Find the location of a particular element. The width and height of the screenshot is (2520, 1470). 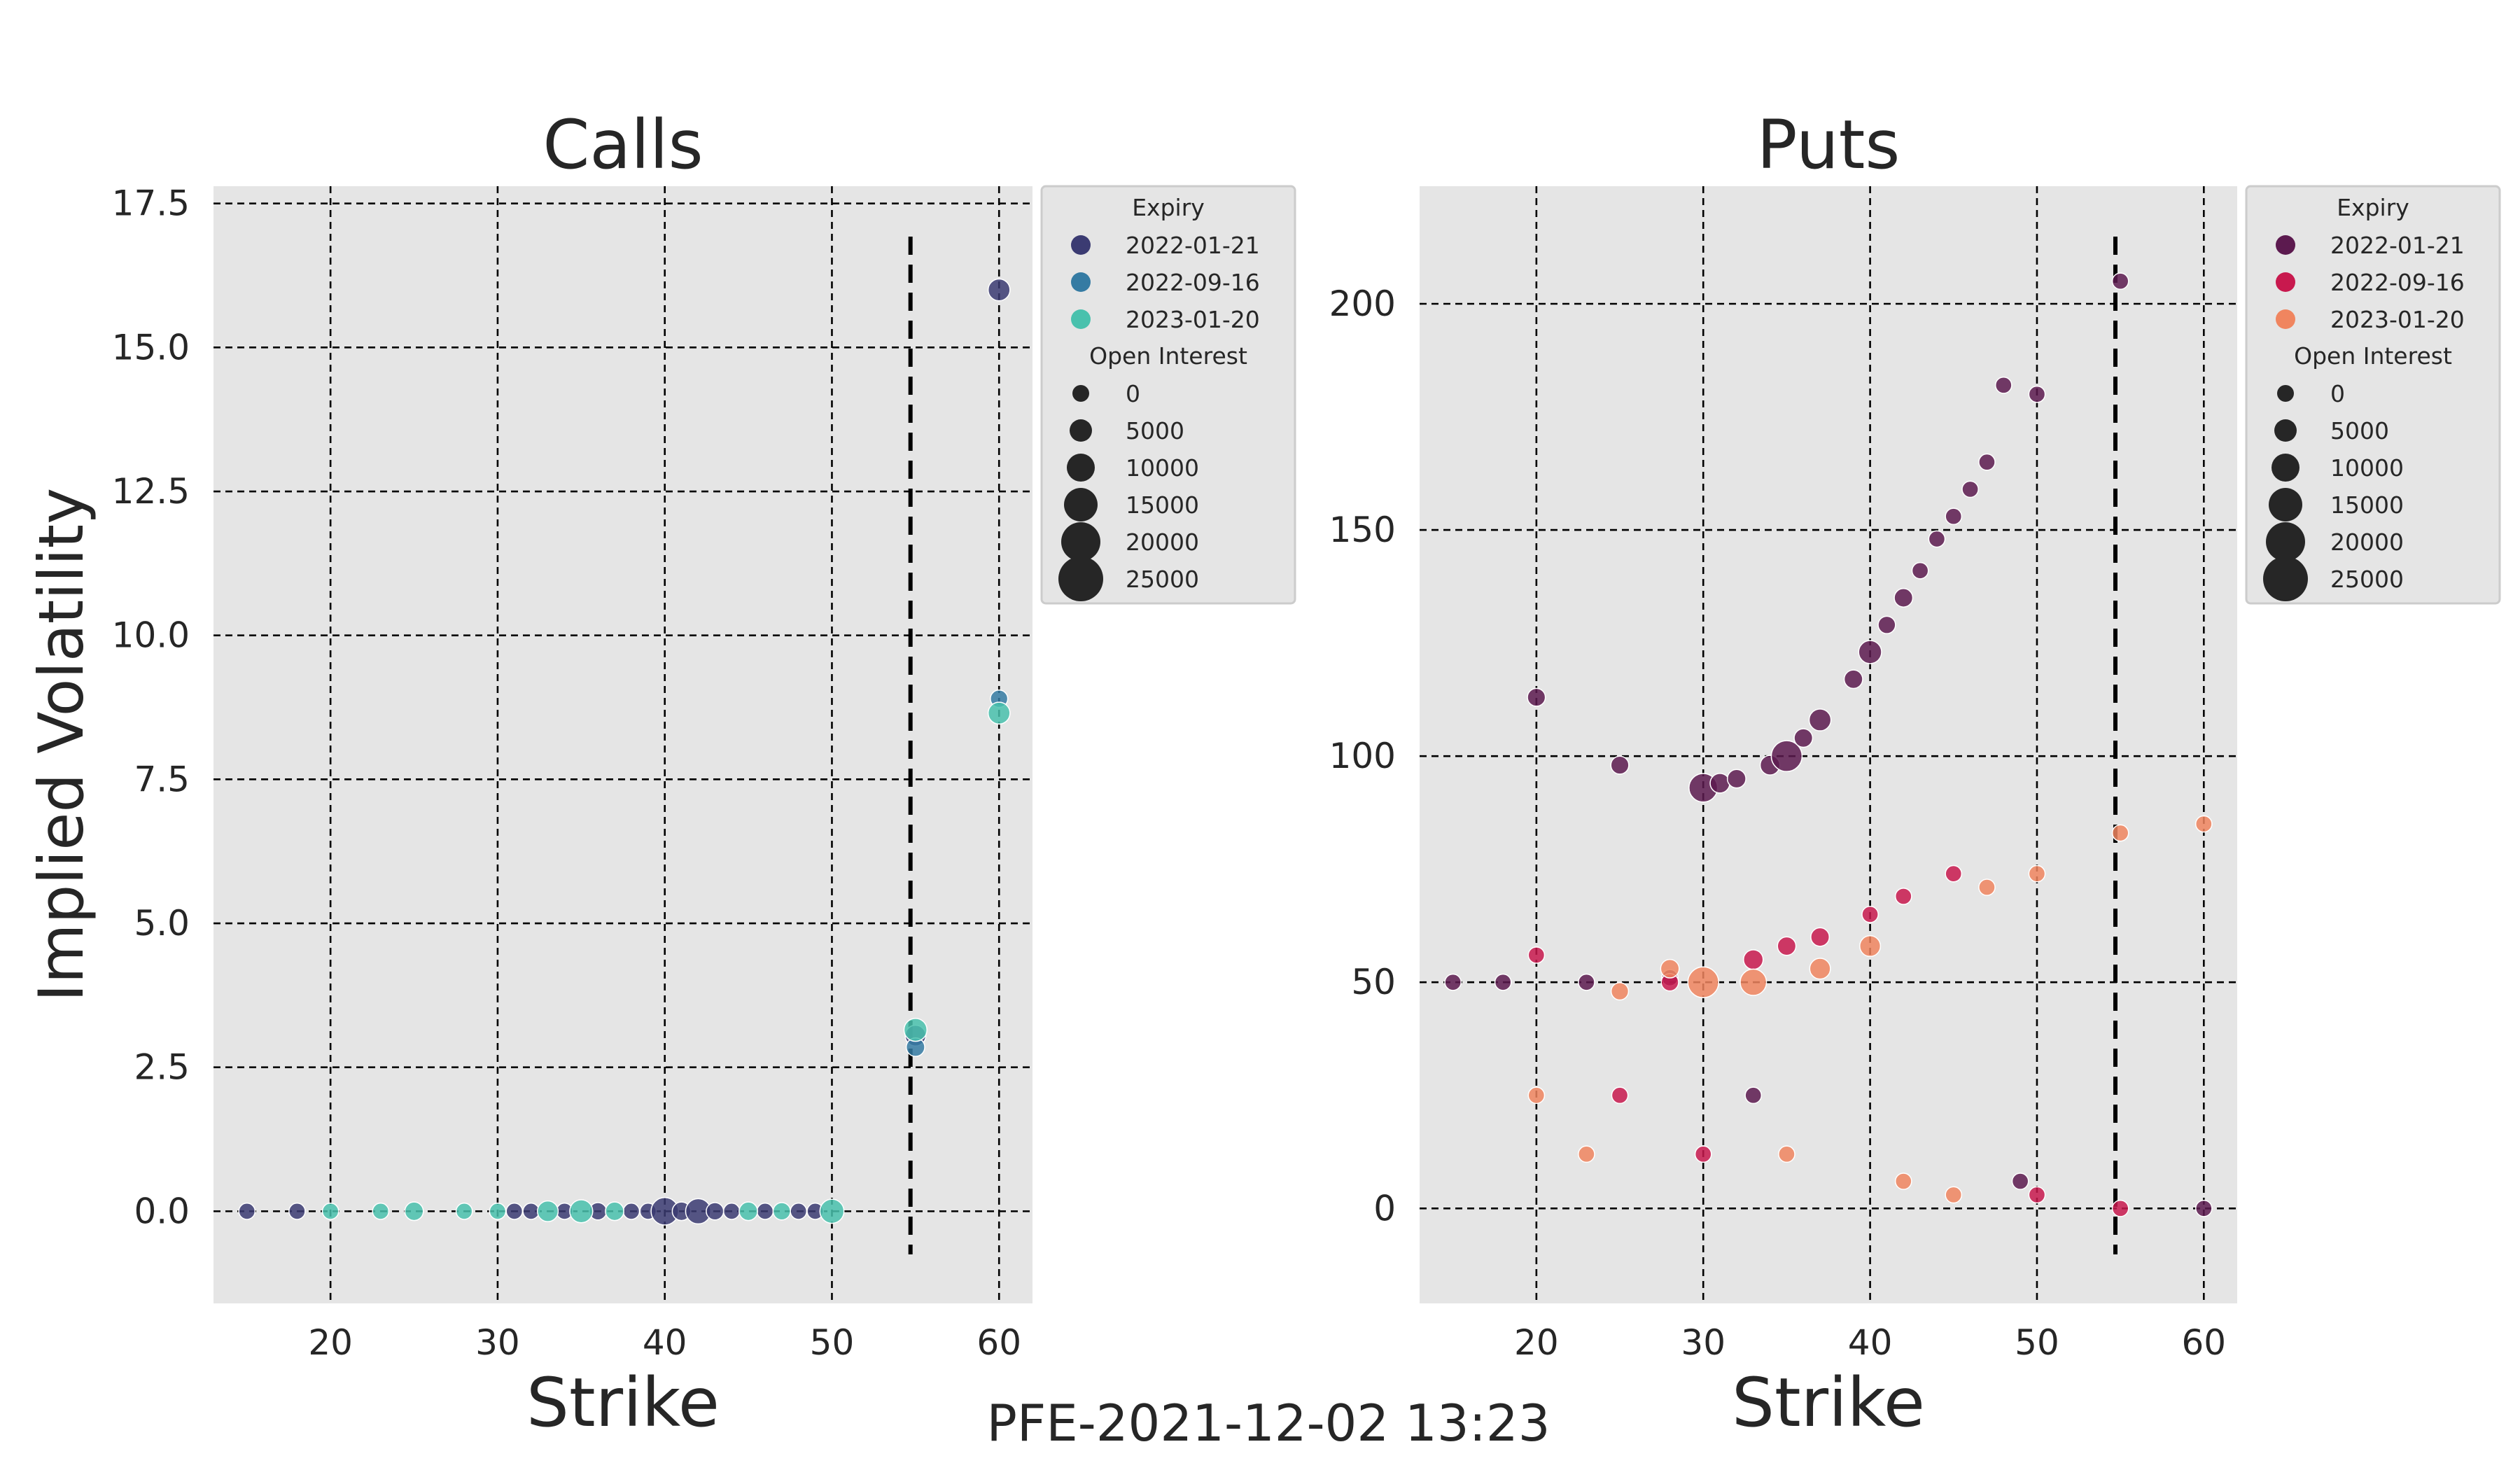

calls-x-tick-label: 40 is located at coordinates (665, 1342).